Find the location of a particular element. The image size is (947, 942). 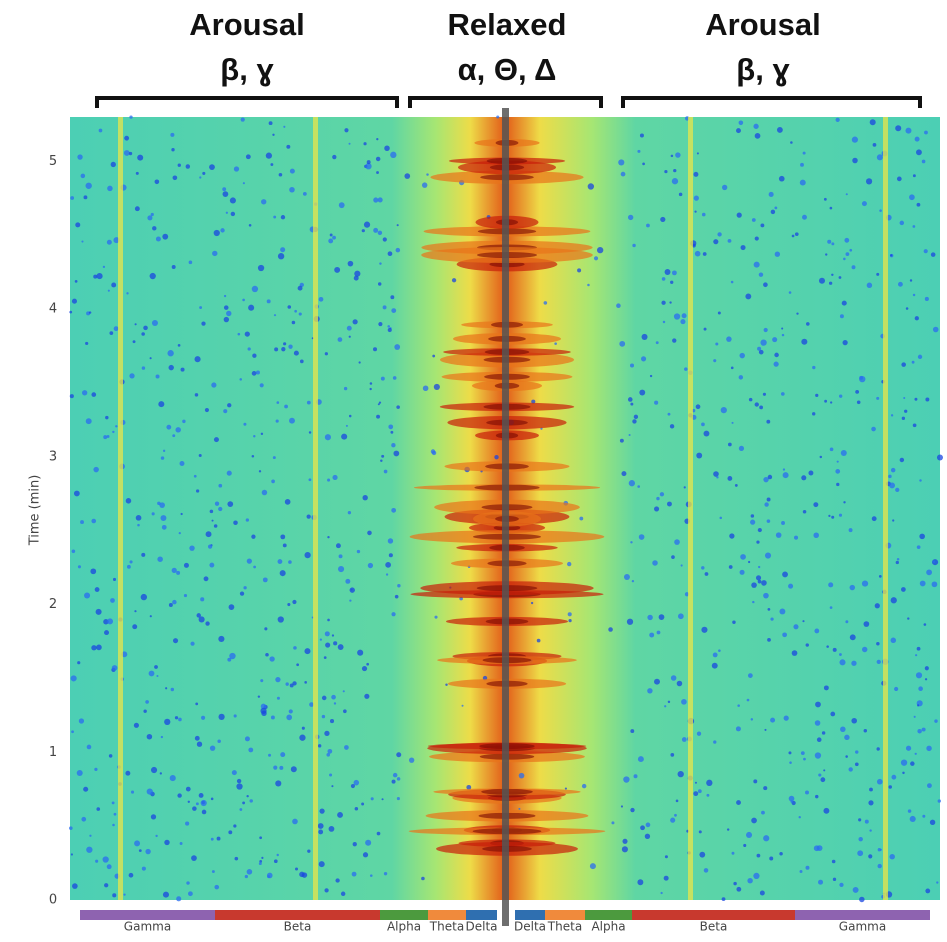

band-edge is located at coordinates (120, 508).